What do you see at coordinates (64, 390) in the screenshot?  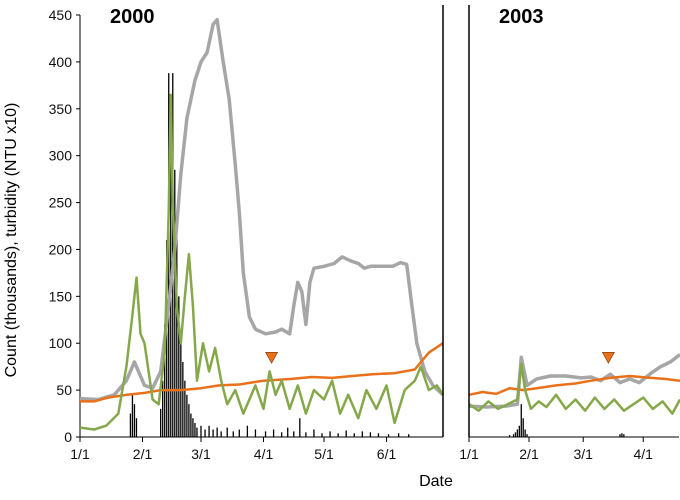 I see `y-tick-label: 50` at bounding box center [64, 390].